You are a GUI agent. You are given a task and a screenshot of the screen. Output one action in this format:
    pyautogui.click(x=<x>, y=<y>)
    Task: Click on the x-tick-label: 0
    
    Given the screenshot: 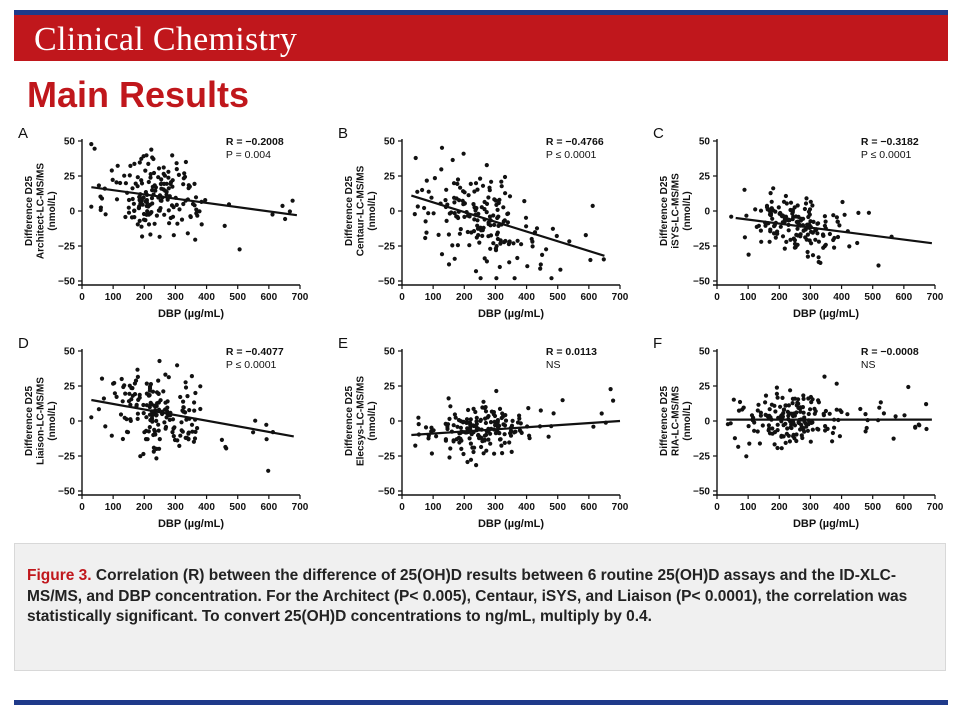 What is the action you would take?
    pyautogui.click(x=402, y=507)
    